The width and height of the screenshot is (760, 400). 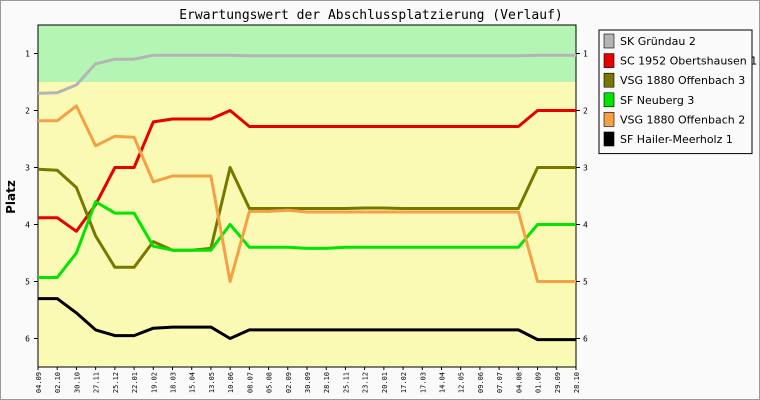 I want to click on y-tick-label-right: 3, so click(x=585, y=168).